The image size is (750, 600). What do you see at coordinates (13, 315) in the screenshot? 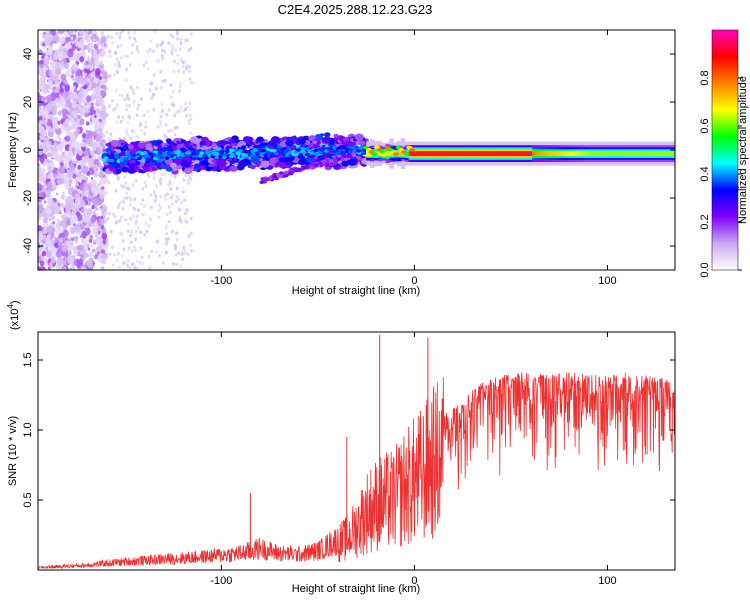
I see `svg-text: (x104)` at bounding box center [13, 315].